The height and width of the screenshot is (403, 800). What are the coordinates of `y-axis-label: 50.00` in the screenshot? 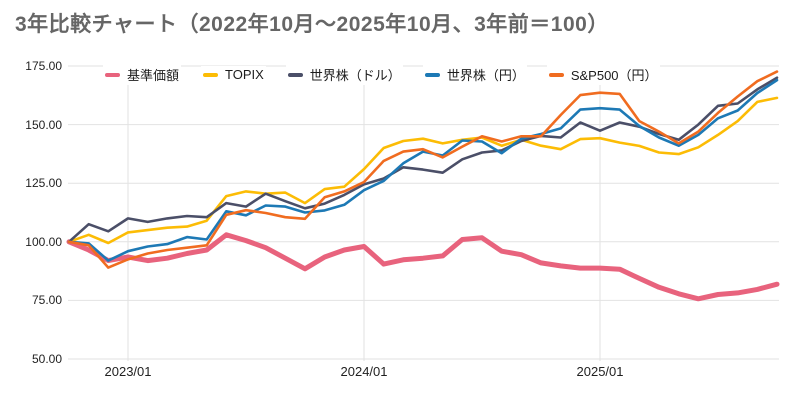 It's located at (46, 359).